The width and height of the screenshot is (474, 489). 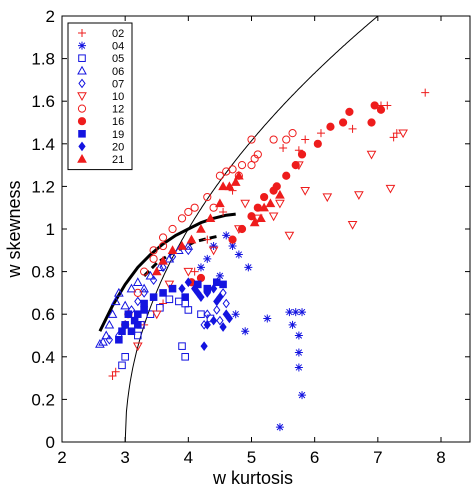 I want to click on x-tick-label: 7, so click(x=377, y=457).